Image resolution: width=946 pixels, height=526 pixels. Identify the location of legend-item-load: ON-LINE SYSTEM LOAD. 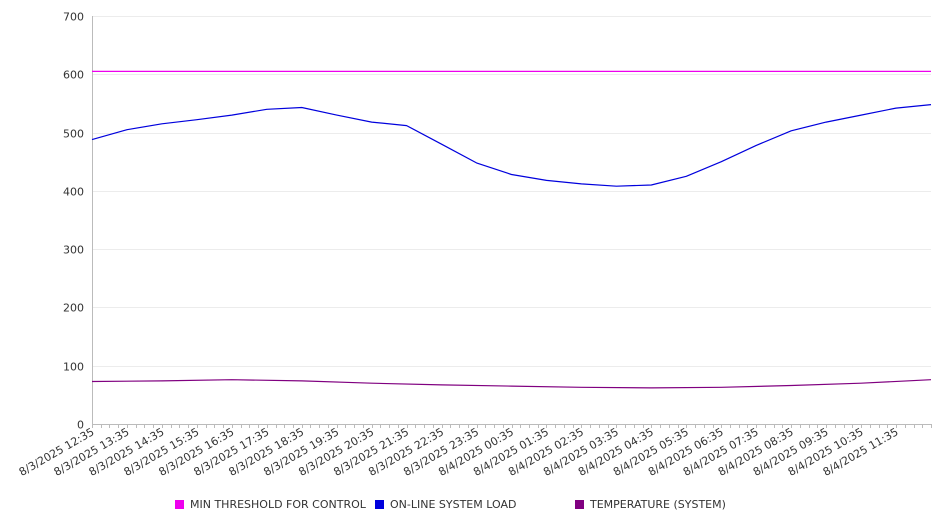
(445, 504).